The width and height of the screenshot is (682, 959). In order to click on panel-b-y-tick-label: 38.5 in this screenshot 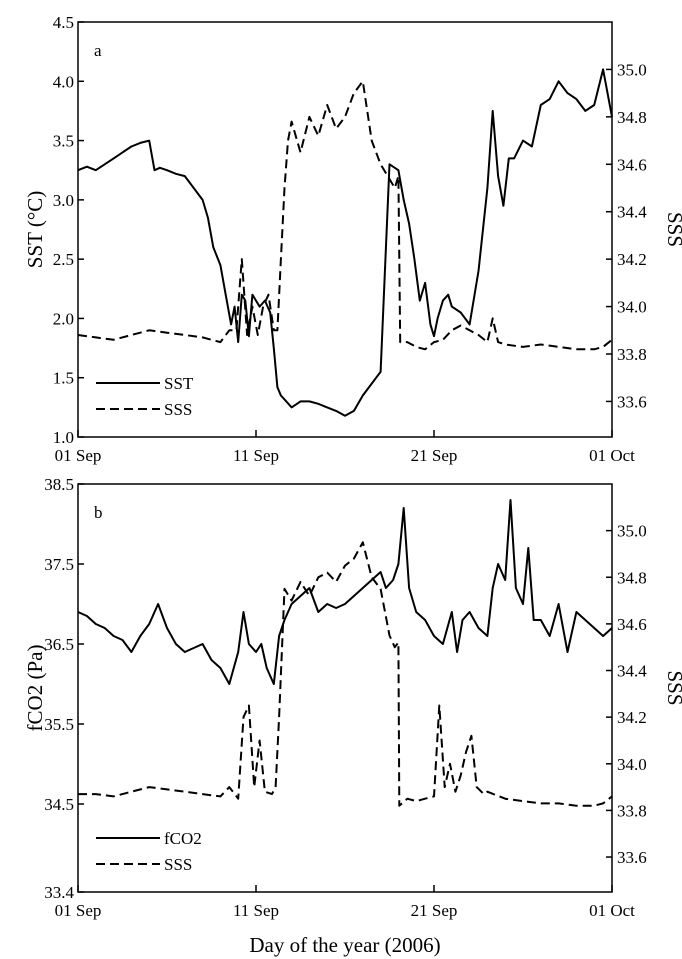, I will do `click(59, 484)`.